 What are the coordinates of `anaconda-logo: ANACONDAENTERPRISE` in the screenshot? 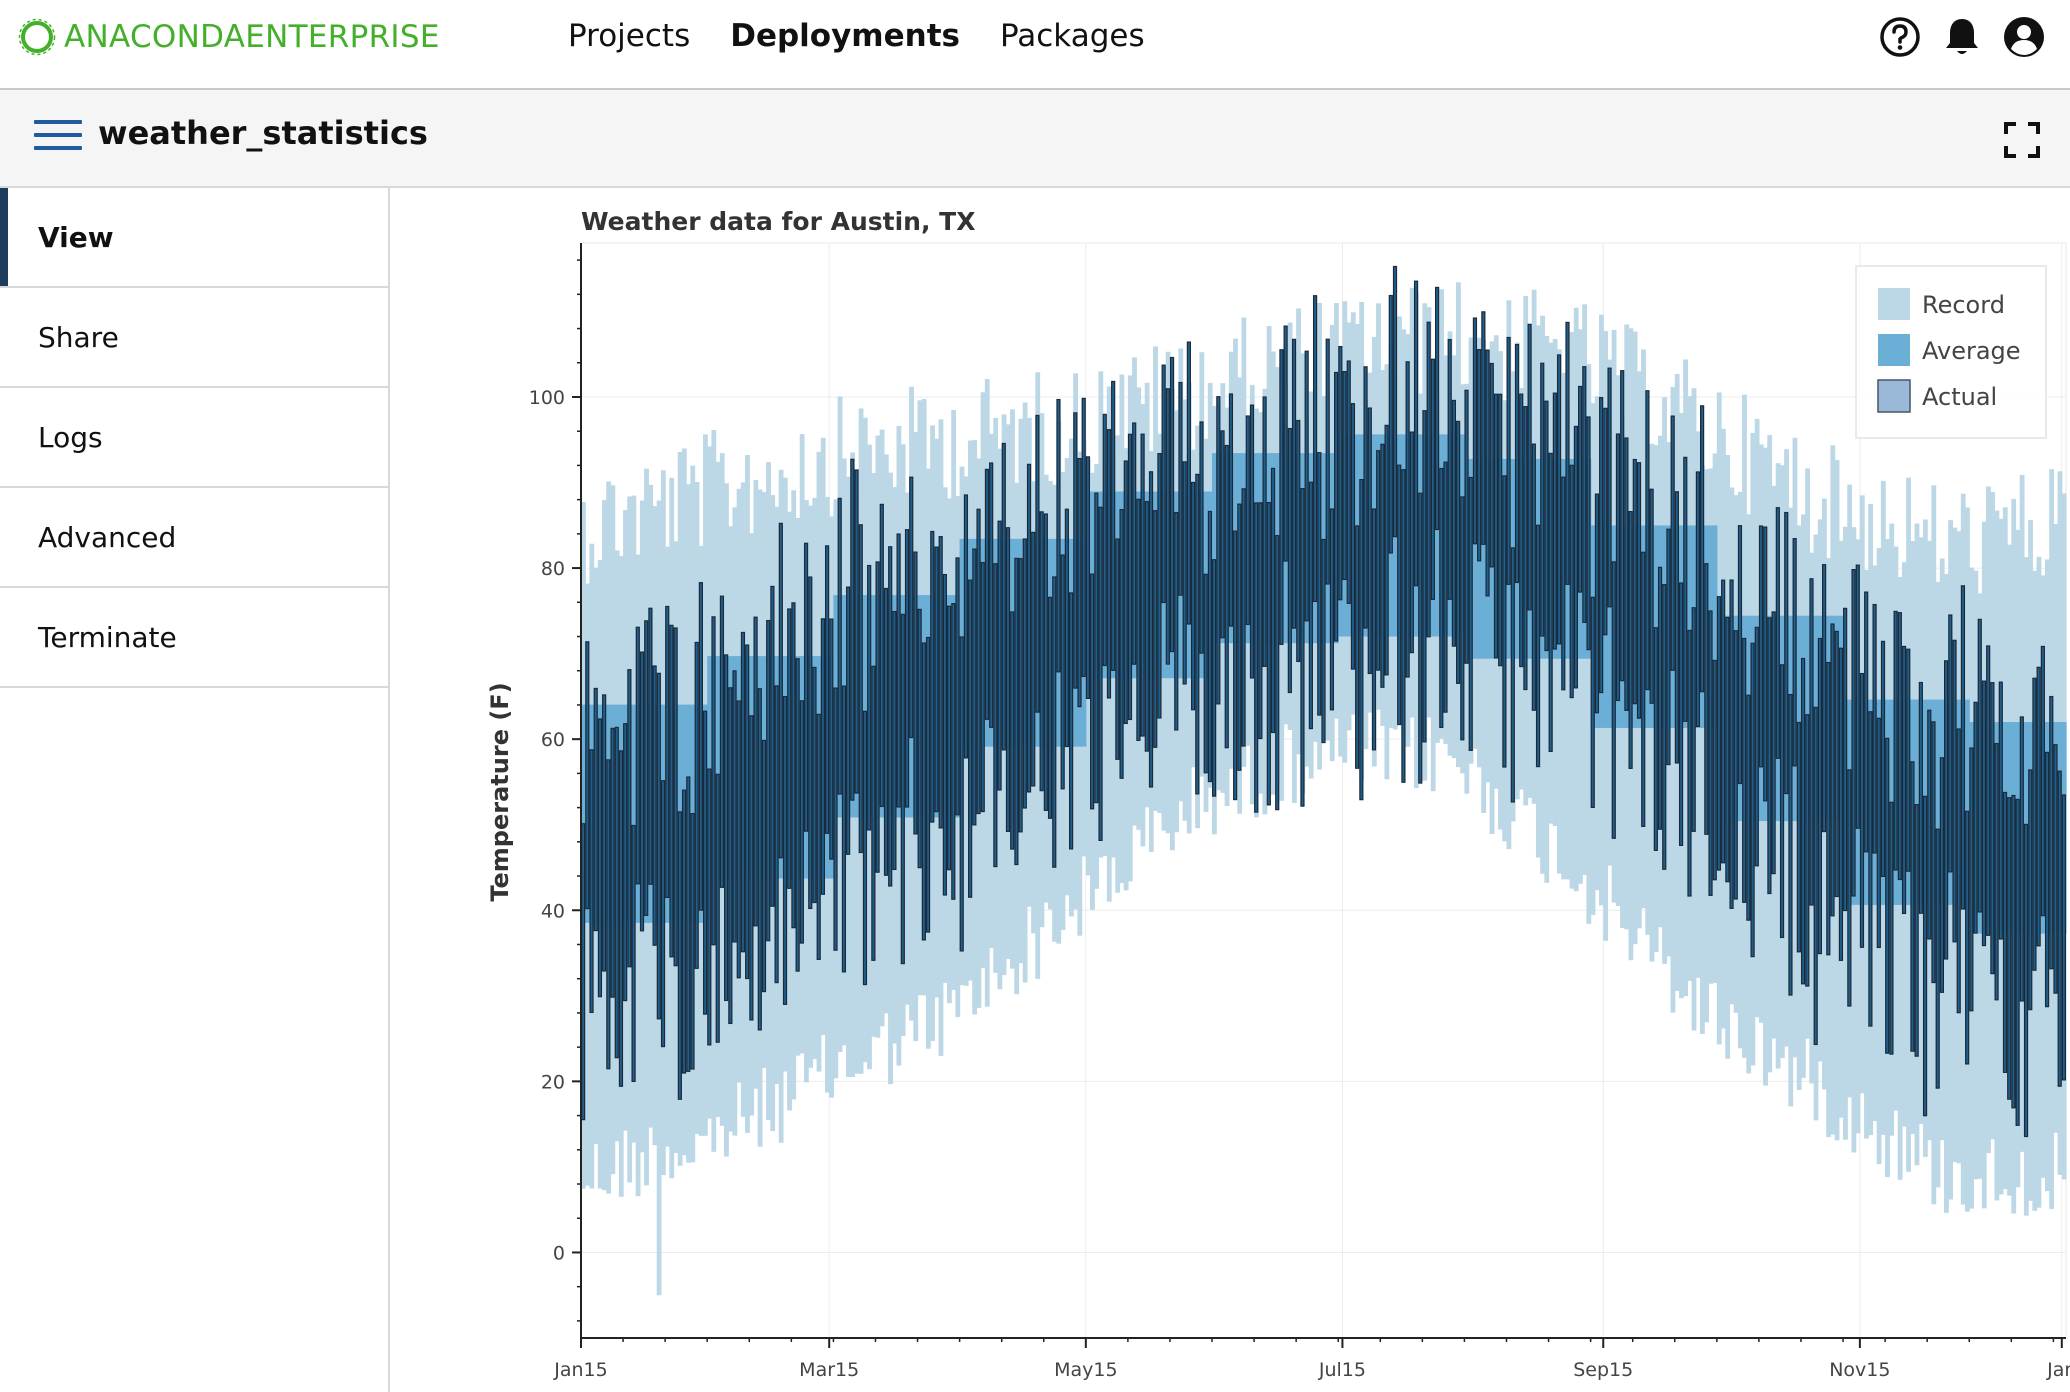 It's located at (229, 37).